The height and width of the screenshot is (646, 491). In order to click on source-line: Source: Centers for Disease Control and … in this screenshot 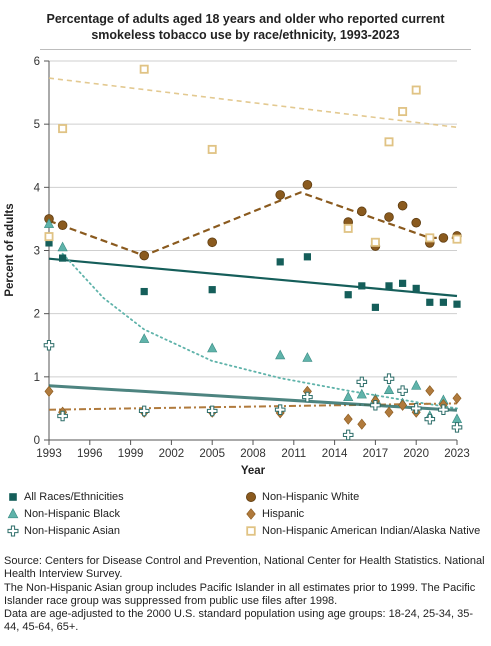, I will do `click(244, 568)`.